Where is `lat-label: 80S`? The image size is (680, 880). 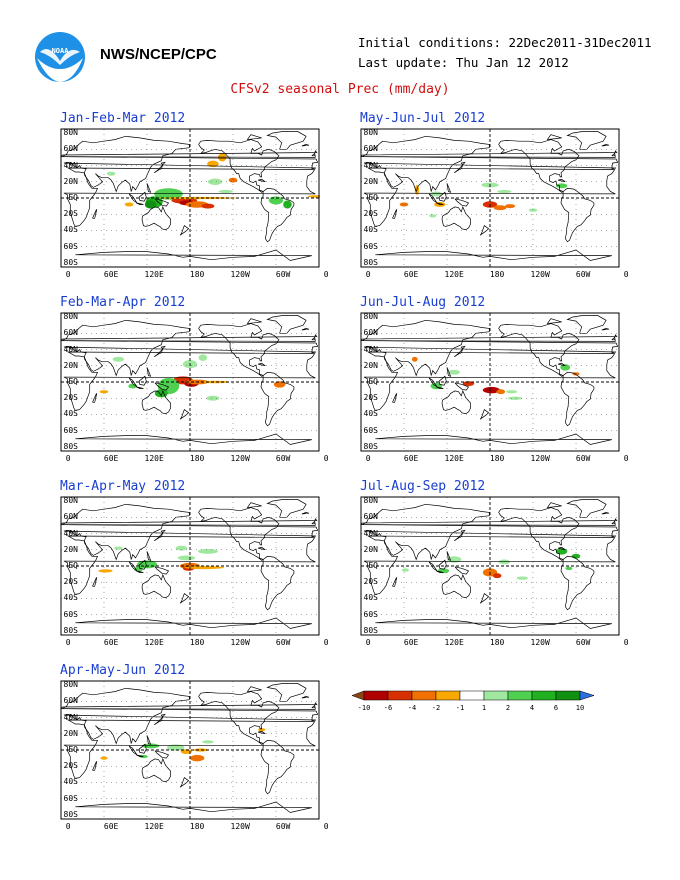
lat-label: 80S is located at coordinates (370, 446).